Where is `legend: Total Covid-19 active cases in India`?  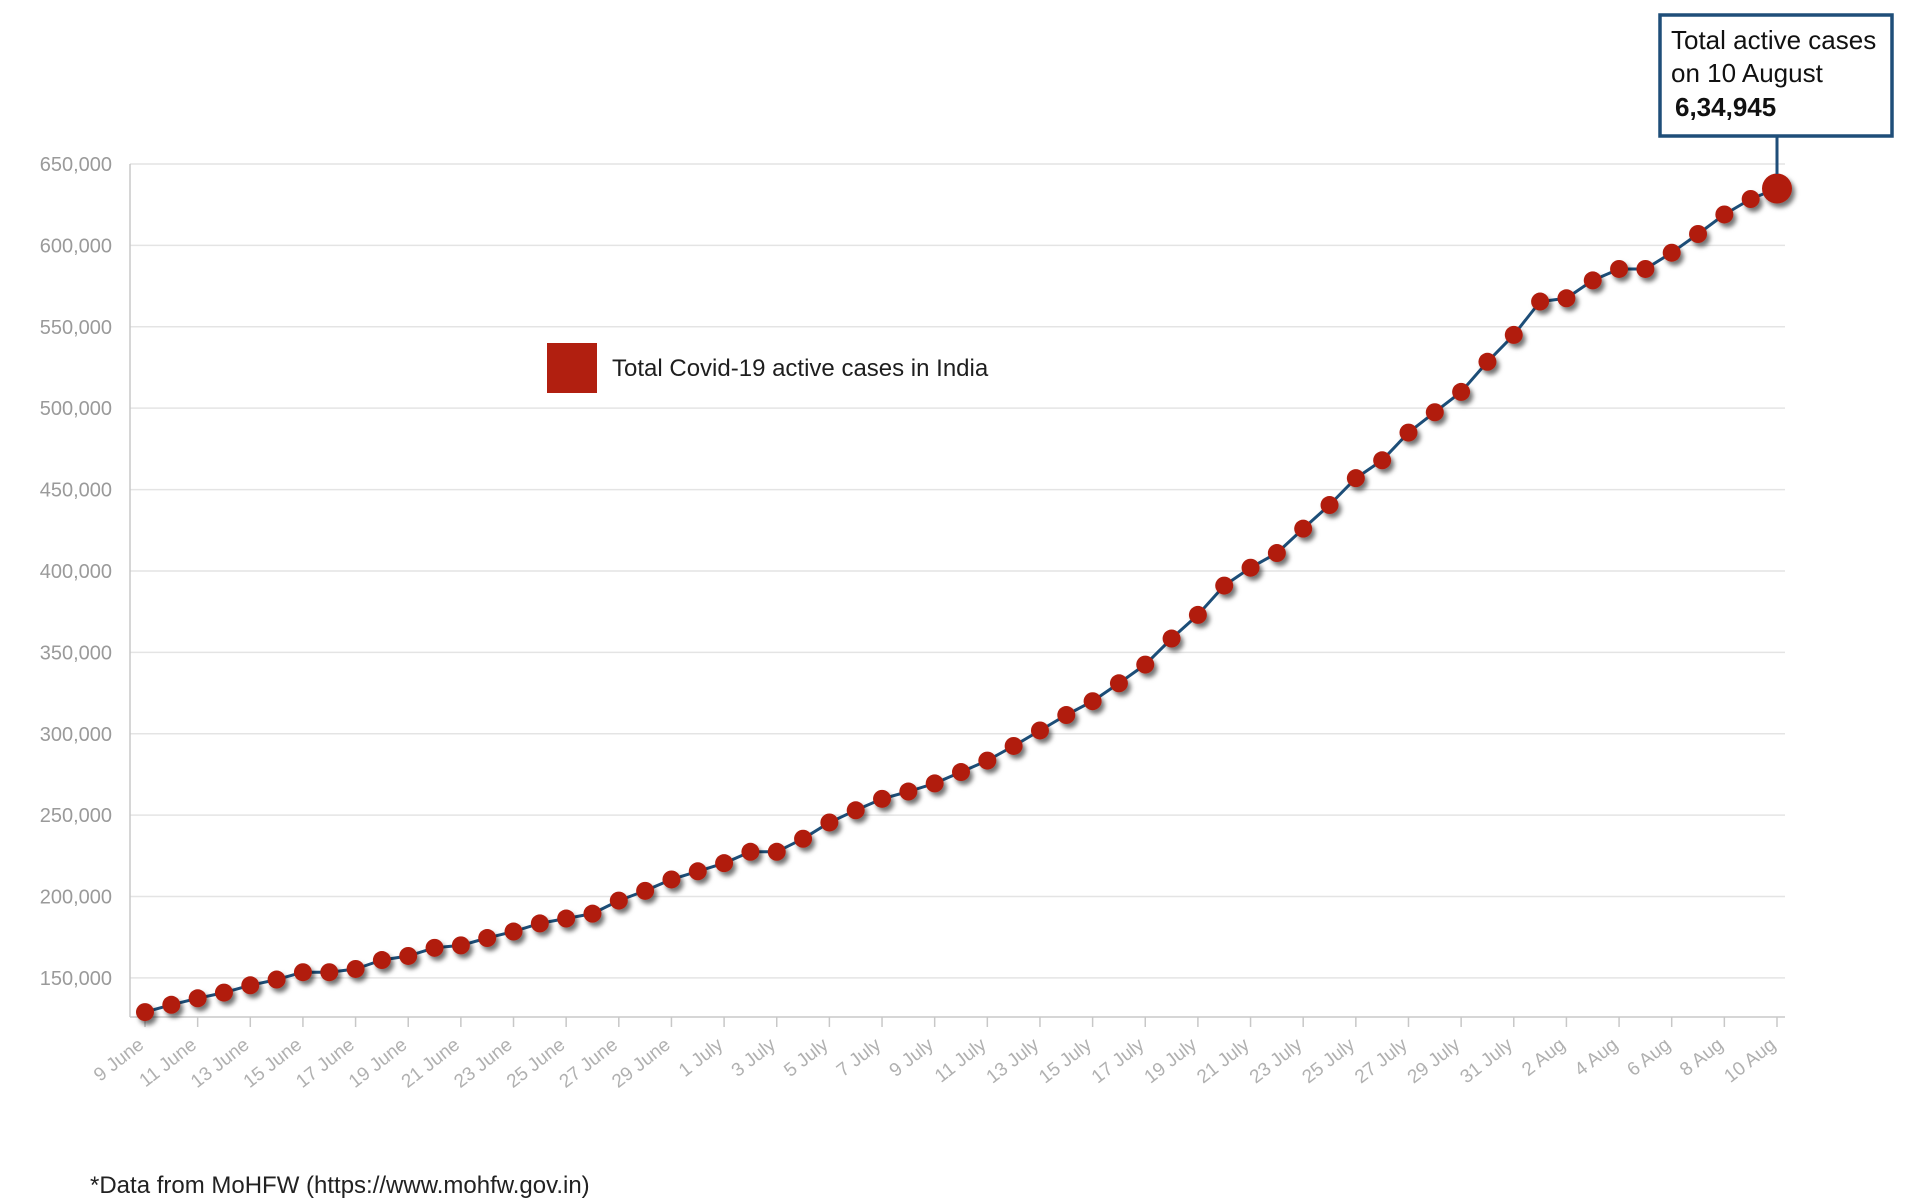
legend: Total Covid-19 active cases in India is located at coordinates (768, 368).